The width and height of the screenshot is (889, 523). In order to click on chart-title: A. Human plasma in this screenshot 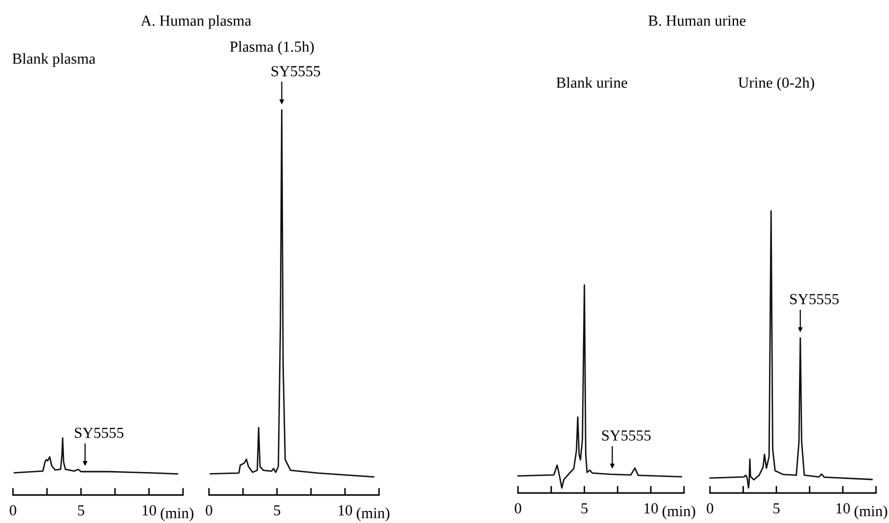, I will do `click(196, 22)`.